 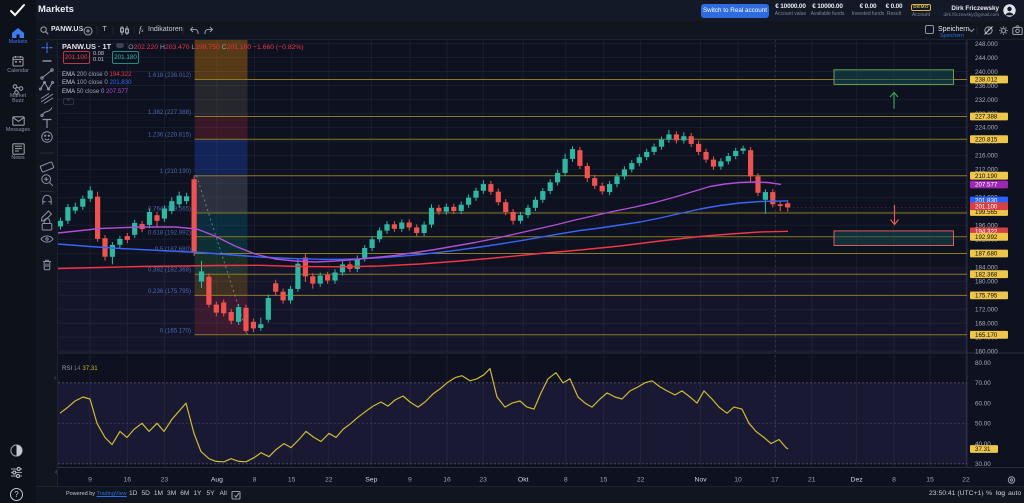 What do you see at coordinates (986, 282) in the screenshot?
I see `svg-text: 180.000` at bounding box center [986, 282].